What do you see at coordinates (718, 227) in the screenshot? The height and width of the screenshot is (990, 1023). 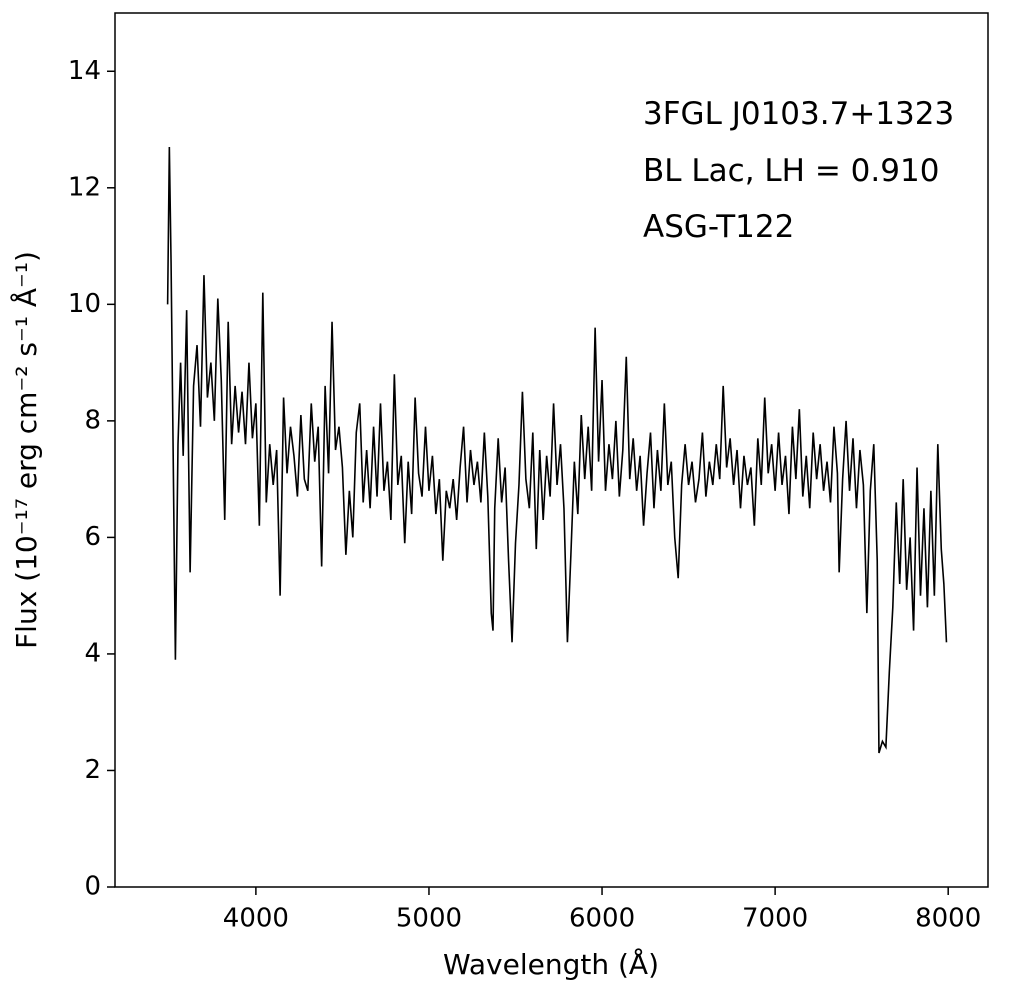 I see `annotation: ASG-T122` at bounding box center [718, 227].